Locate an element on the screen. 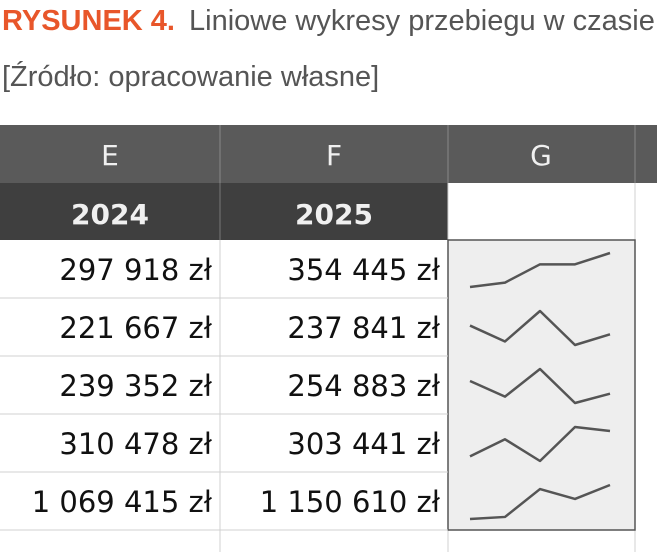 The width and height of the screenshot is (657, 552). caption-label: RYSUNEK 4. is located at coordinates (88, 21).